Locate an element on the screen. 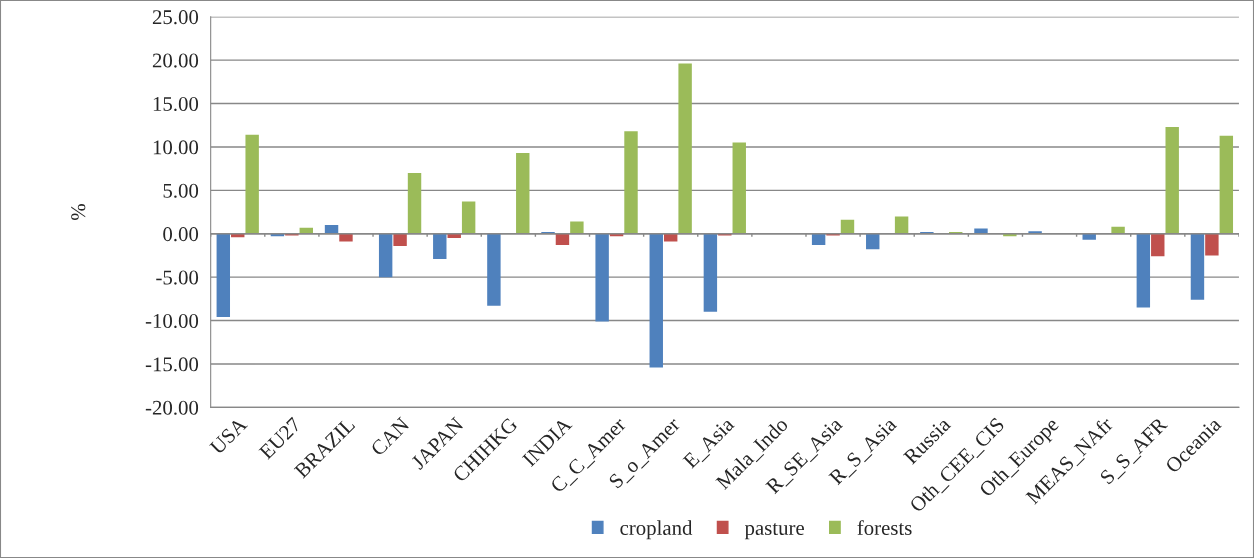 The image size is (1254, 558). legend-label: pasture is located at coordinates (774, 531).